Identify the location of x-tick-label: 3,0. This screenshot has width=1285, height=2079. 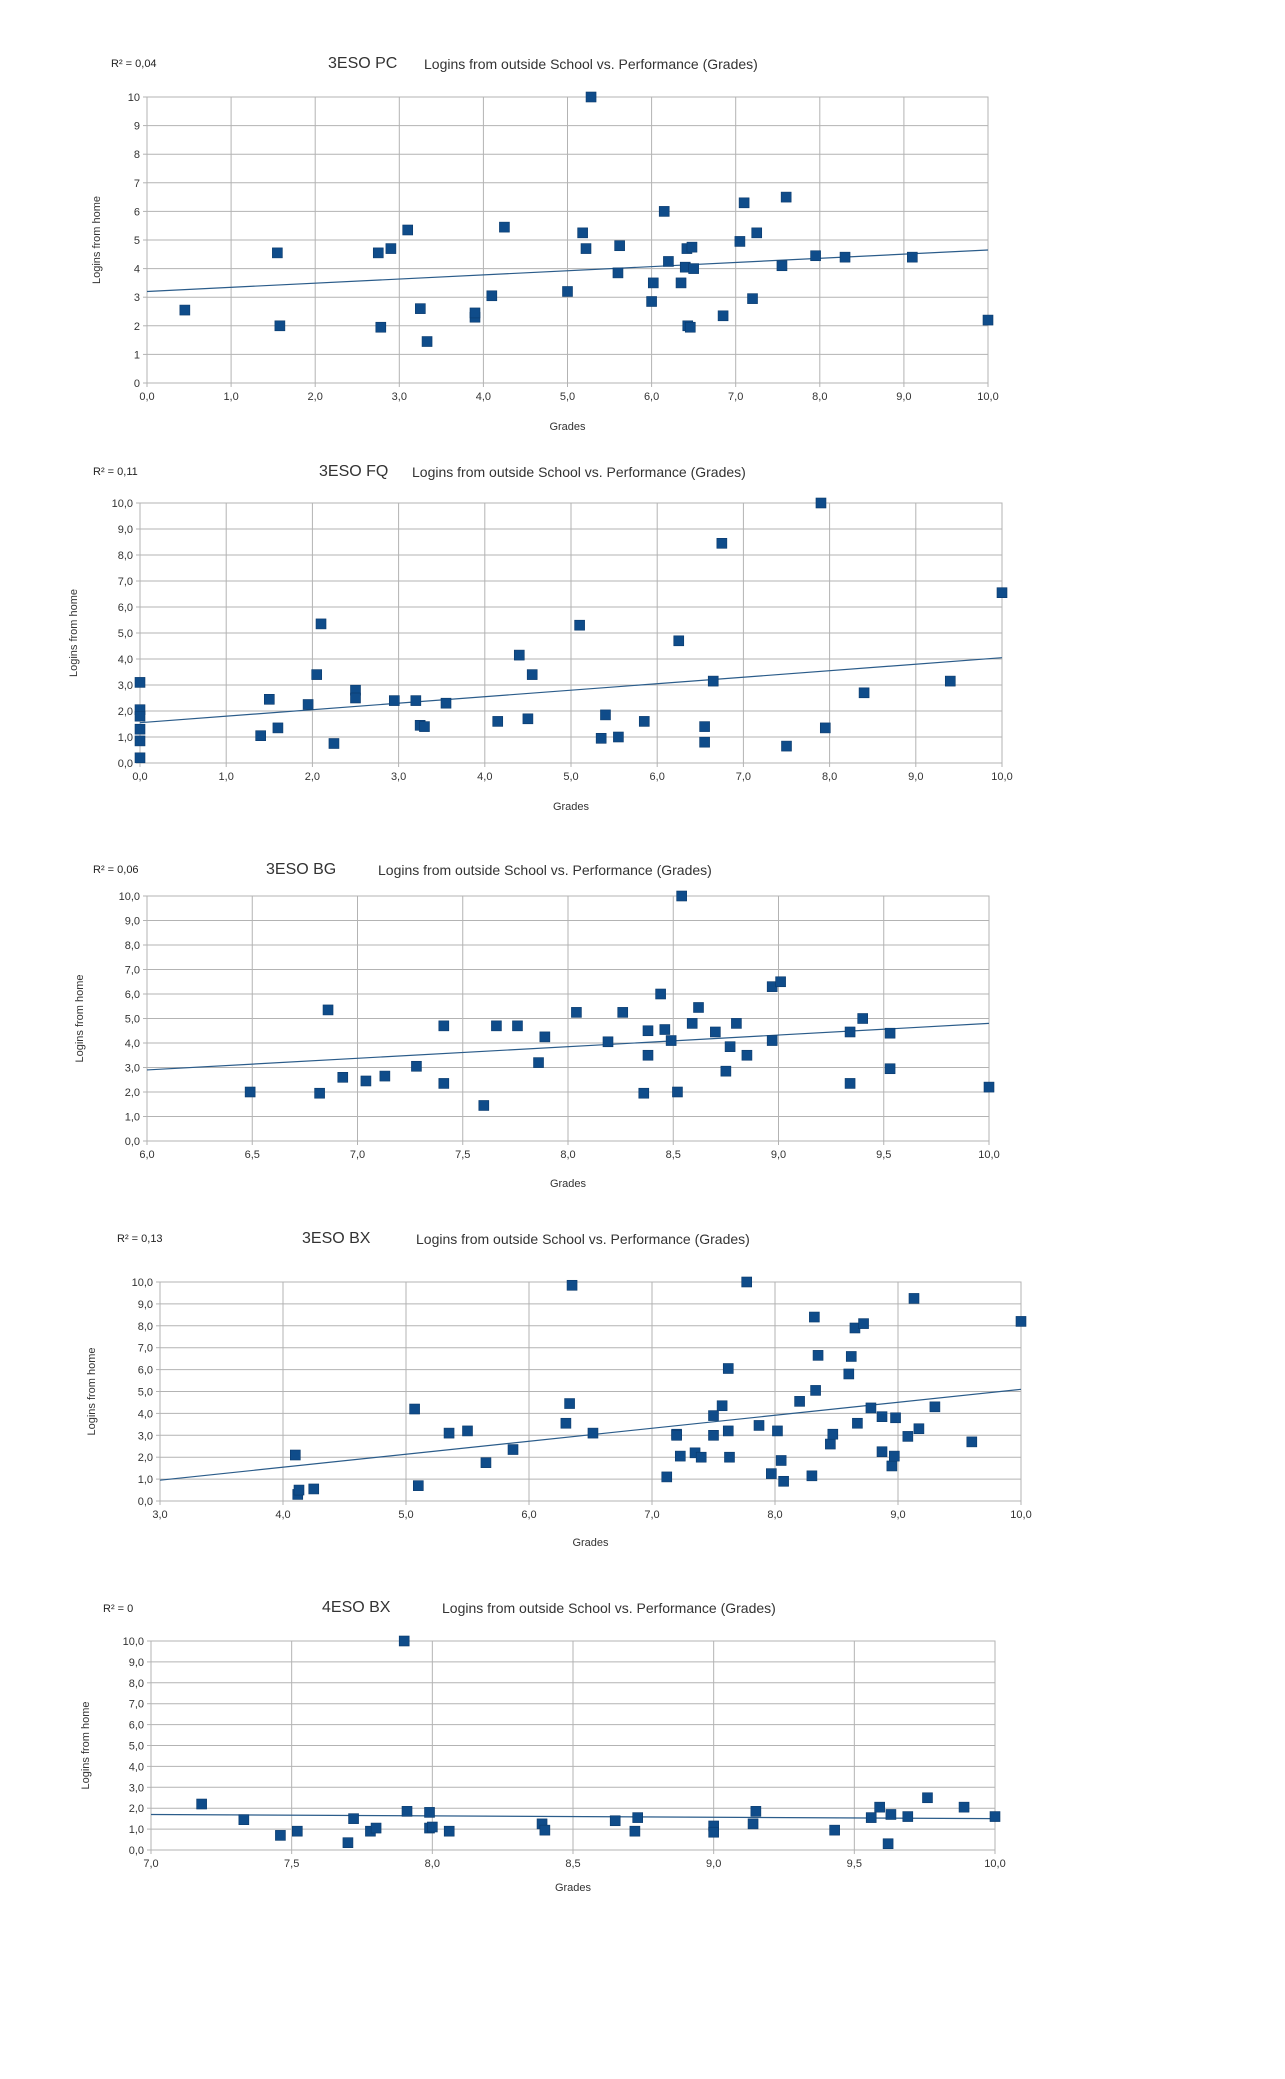
(159, 1515).